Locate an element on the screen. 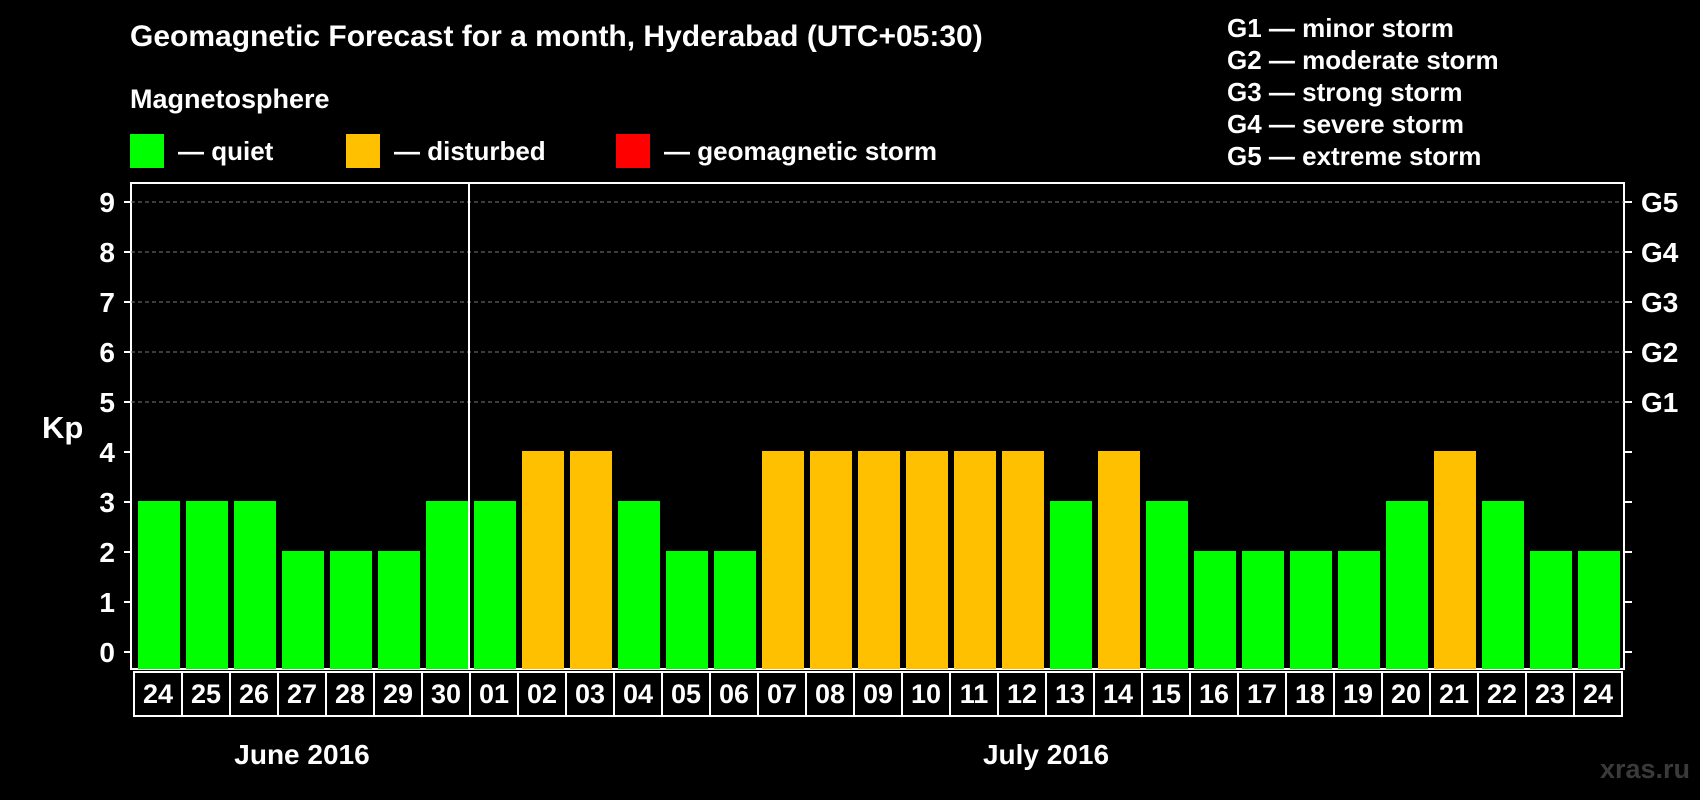 Image resolution: width=1700 pixels, height=800 pixels. x-tick-label-16: 10 is located at coordinates (926, 694).